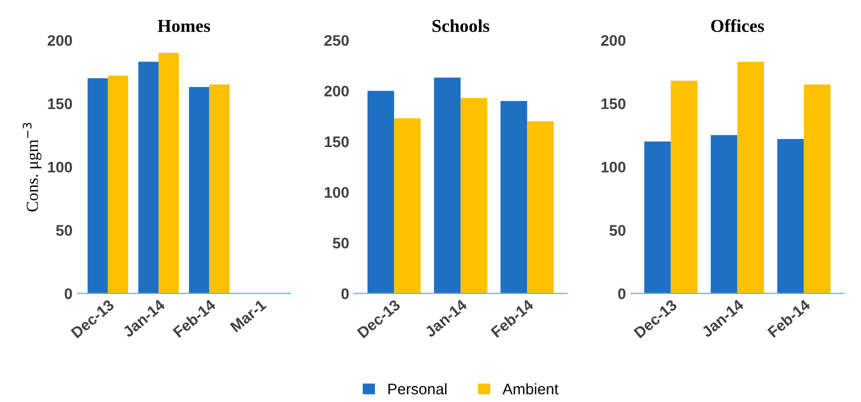 This screenshot has width=861, height=402. Describe the element at coordinates (737, 25) in the screenshot. I see `chart-title: Offices` at that location.